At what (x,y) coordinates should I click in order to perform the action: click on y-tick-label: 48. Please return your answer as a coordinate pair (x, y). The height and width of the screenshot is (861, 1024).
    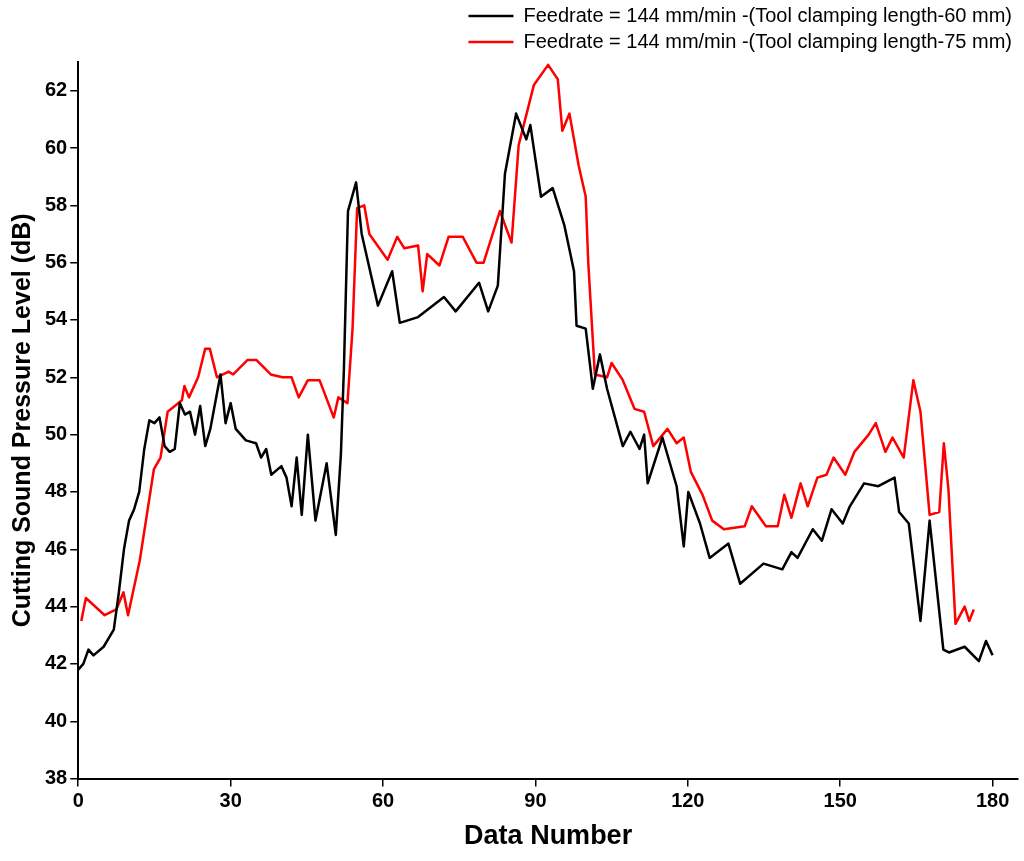
    Looking at the image, I should click on (56, 490).